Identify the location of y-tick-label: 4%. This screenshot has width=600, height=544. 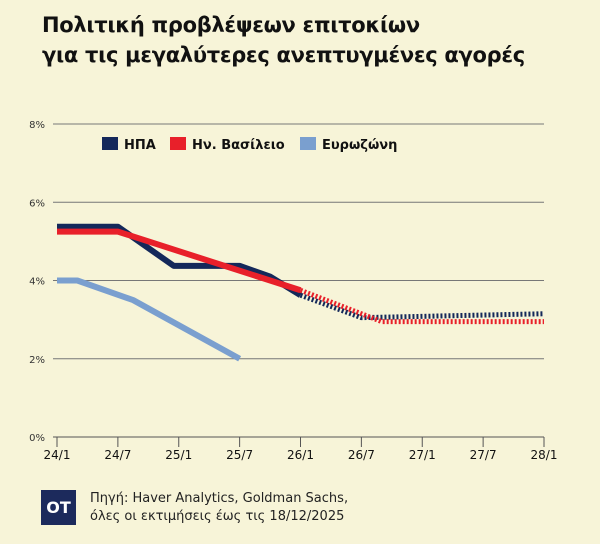
(37, 282).